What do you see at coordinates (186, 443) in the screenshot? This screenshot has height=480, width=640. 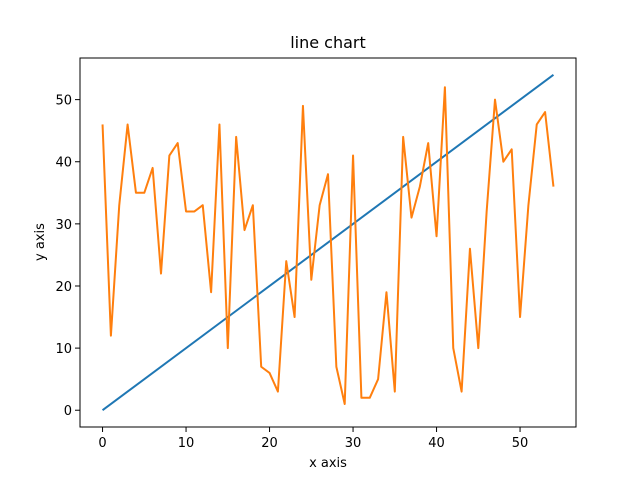 I see `x-tick-label: 10` at bounding box center [186, 443].